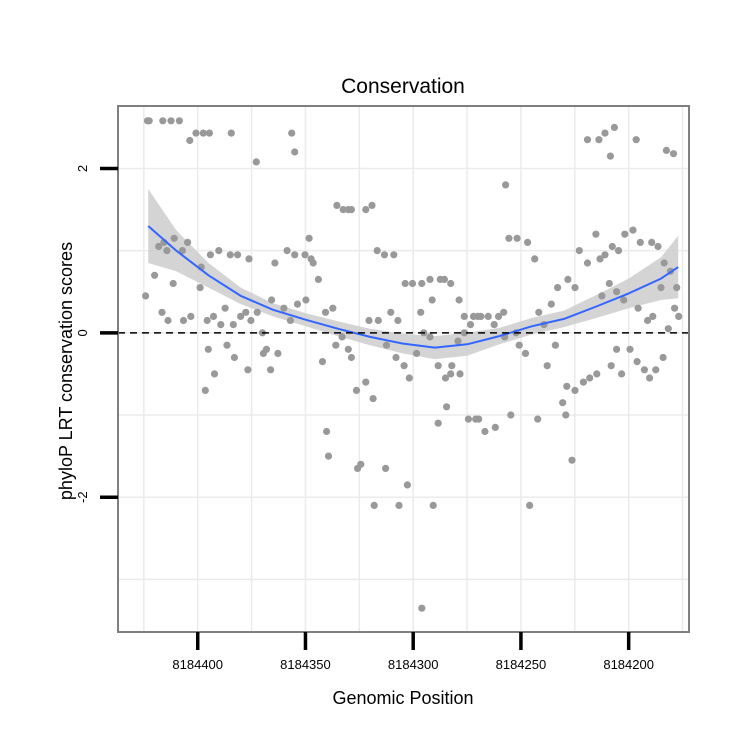 The image size is (750, 750). What do you see at coordinates (628, 664) in the screenshot?
I see `x-tick-label: 8184200` at bounding box center [628, 664].